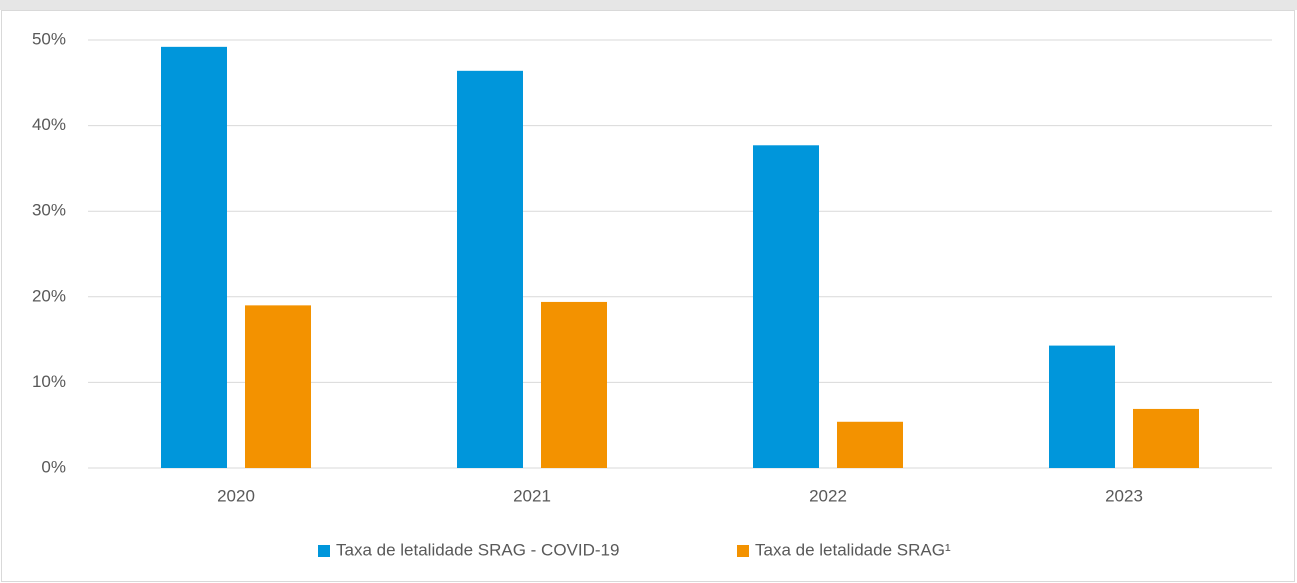 This screenshot has height=583, width=1297. I want to click on y-tick-label: 50%, so click(49, 38).